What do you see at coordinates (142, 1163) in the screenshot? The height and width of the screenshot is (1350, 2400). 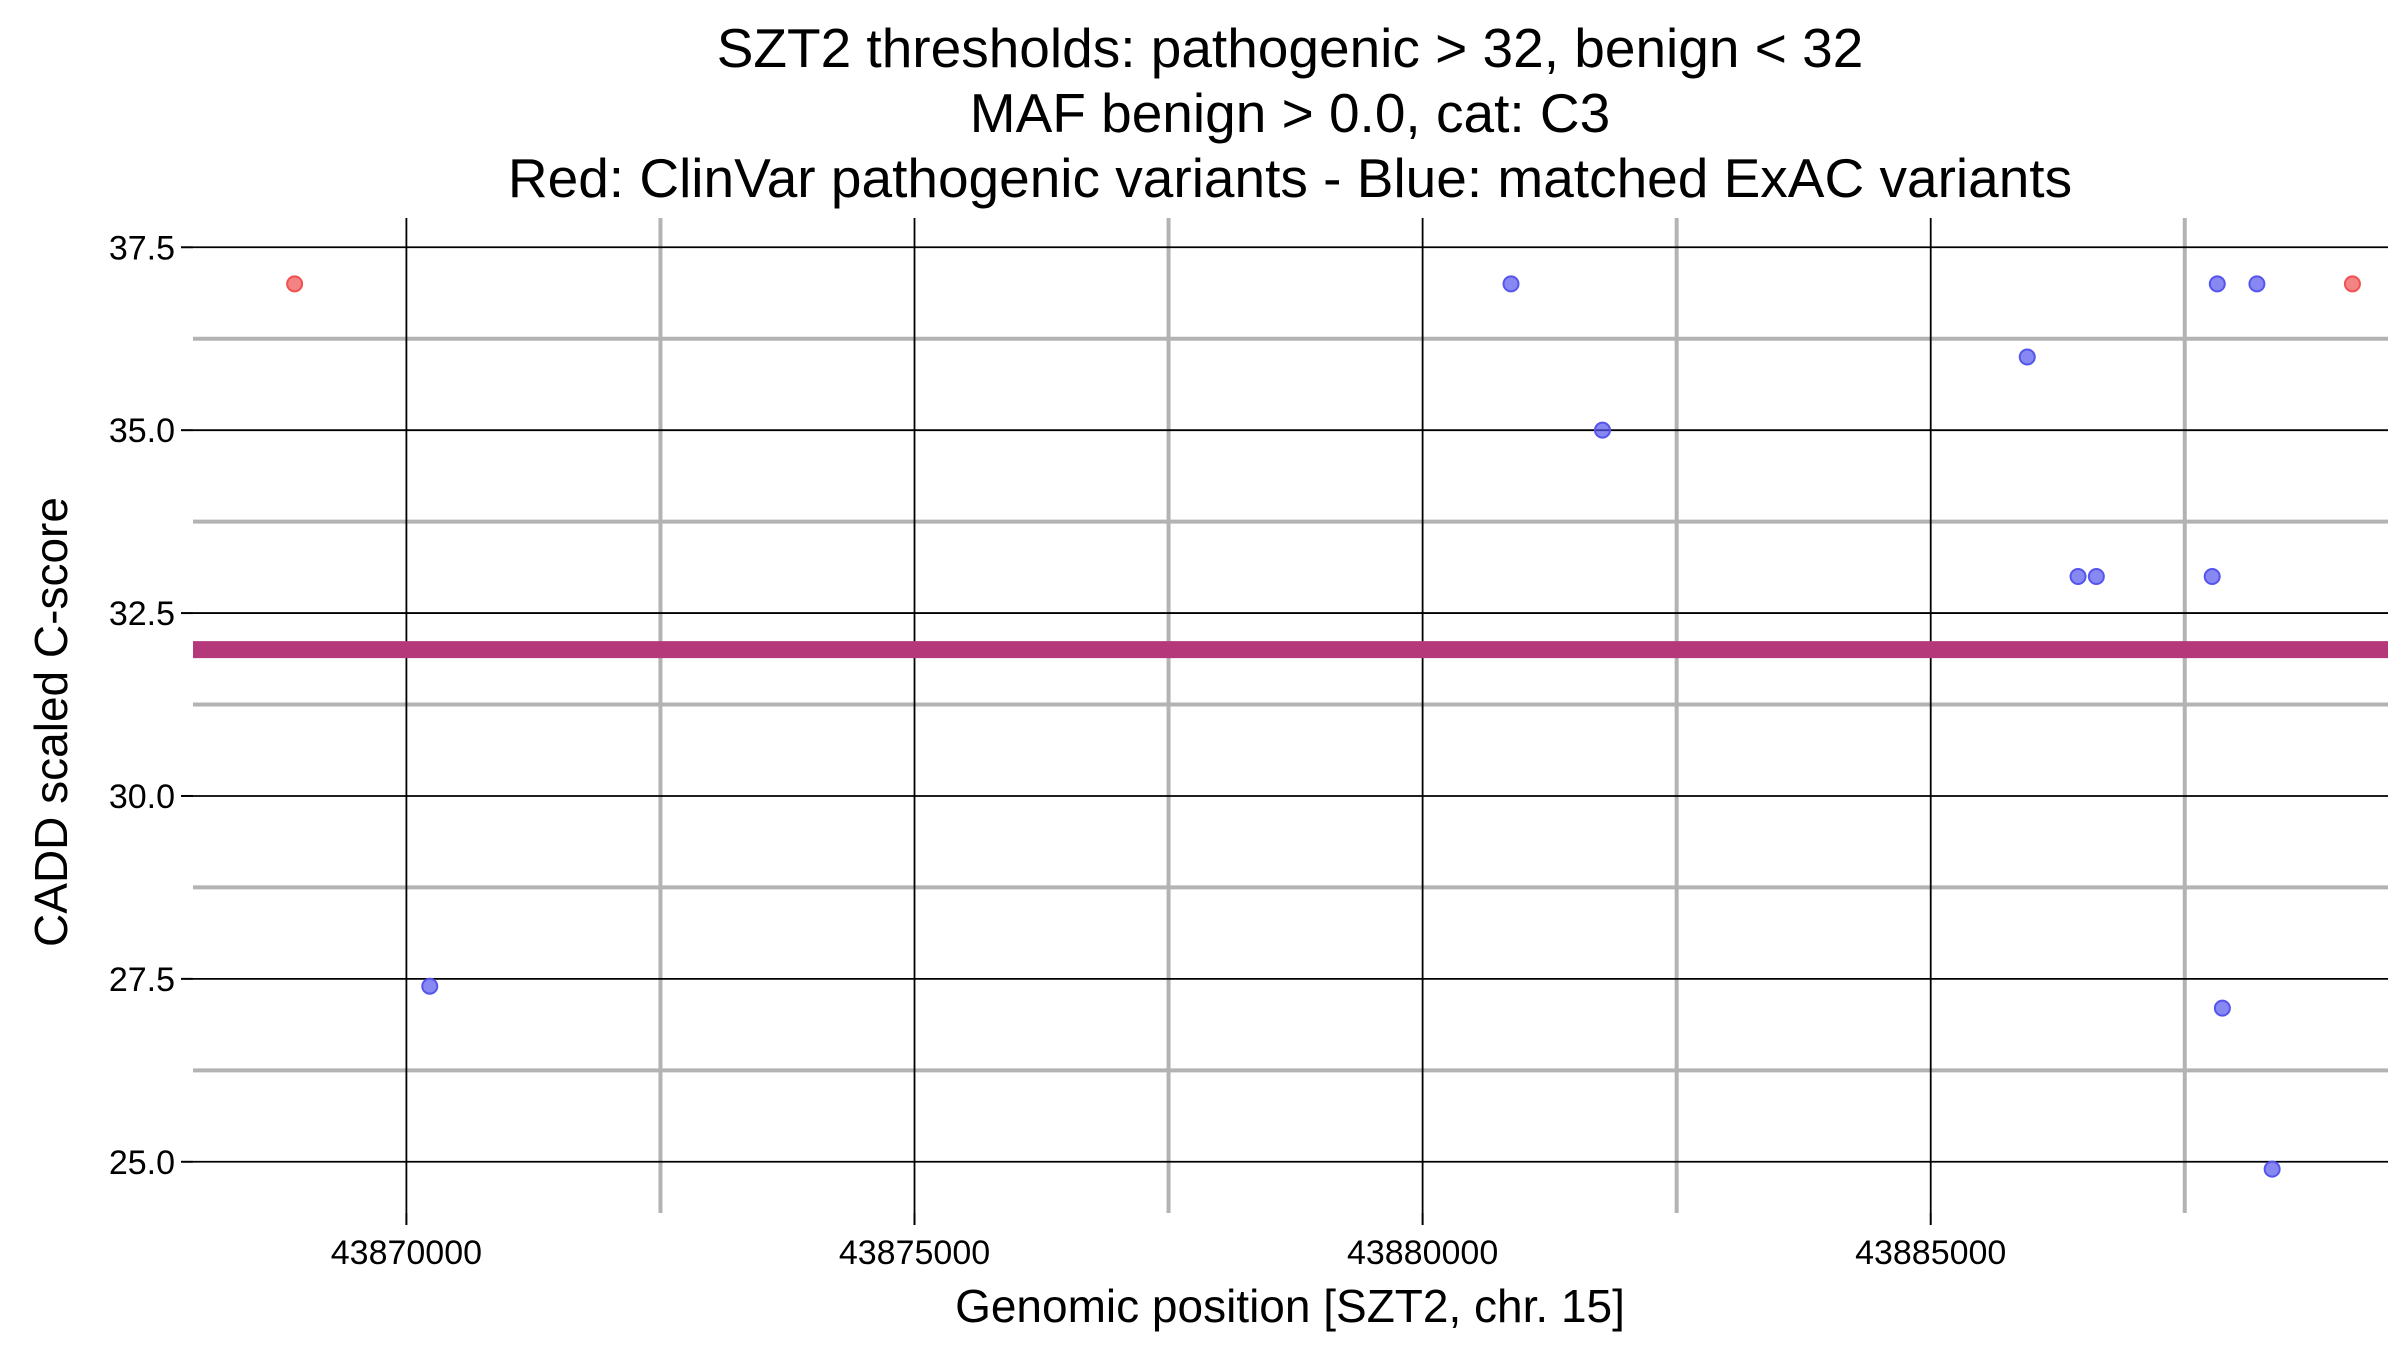 I see `y-tick-label: 25.0` at bounding box center [142, 1163].